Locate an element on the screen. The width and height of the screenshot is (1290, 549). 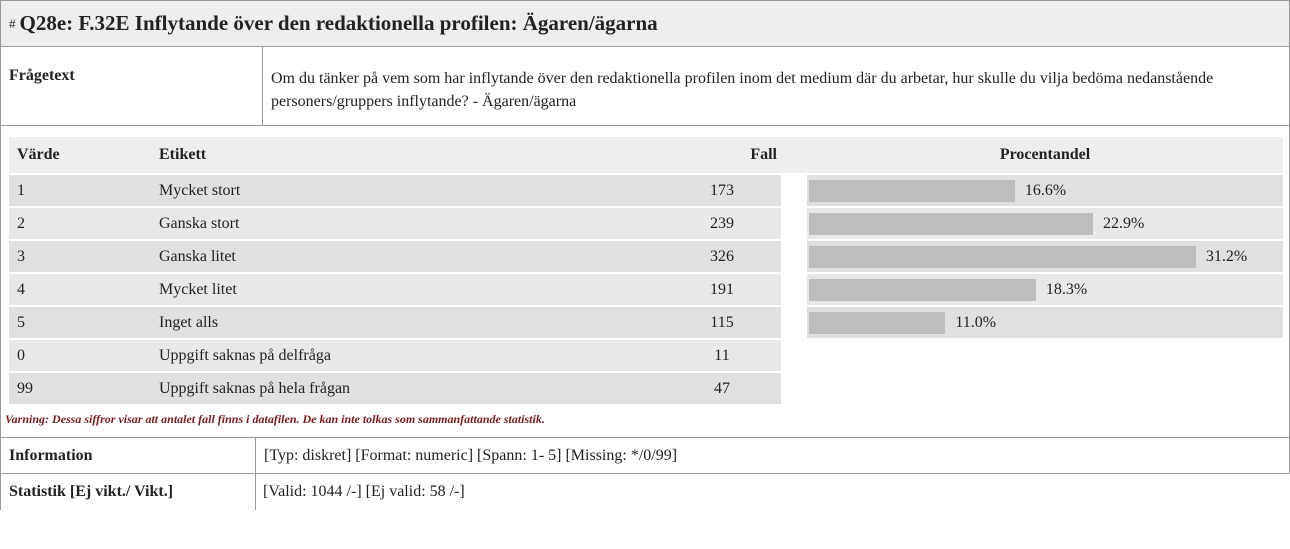
count-cell: 239 is located at coordinates (722, 223).